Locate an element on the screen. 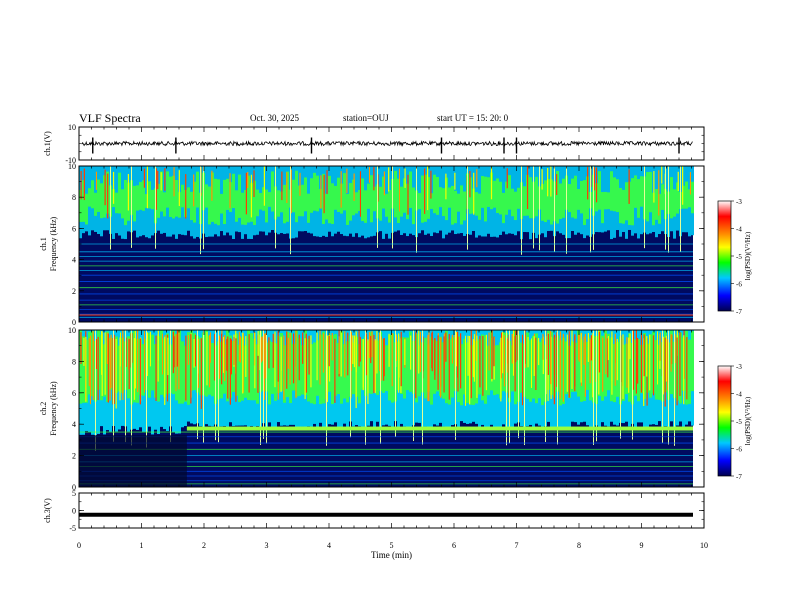 The width and height of the screenshot is (792, 612). x-axis-label: Time (min) is located at coordinates (391, 555).